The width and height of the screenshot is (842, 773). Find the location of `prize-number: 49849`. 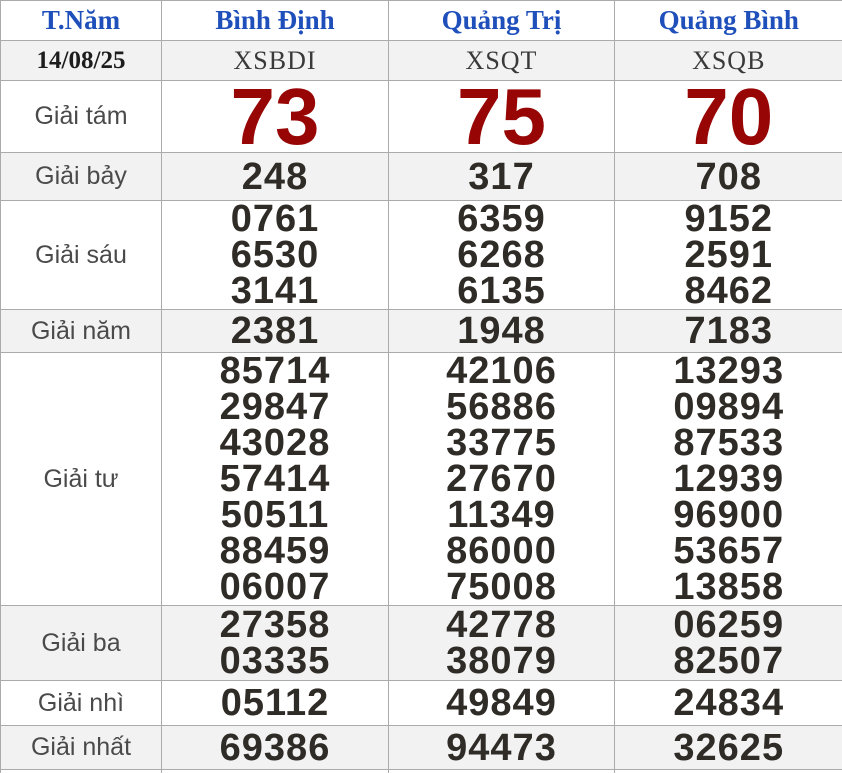

prize-number: 49849 is located at coordinates (501, 703).